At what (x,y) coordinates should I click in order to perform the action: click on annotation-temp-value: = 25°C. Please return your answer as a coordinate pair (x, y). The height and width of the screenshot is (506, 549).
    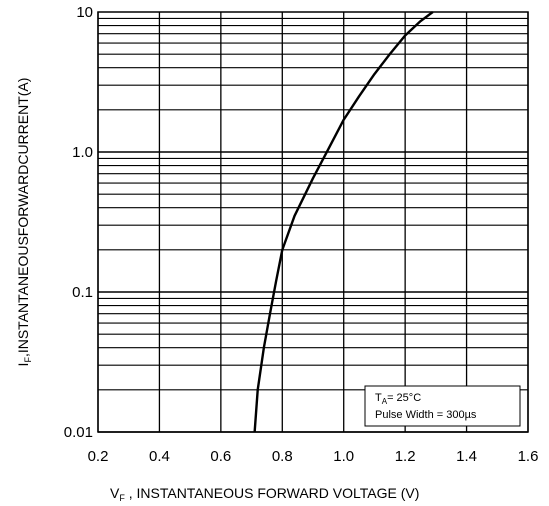
    Looking at the image, I should click on (404, 398).